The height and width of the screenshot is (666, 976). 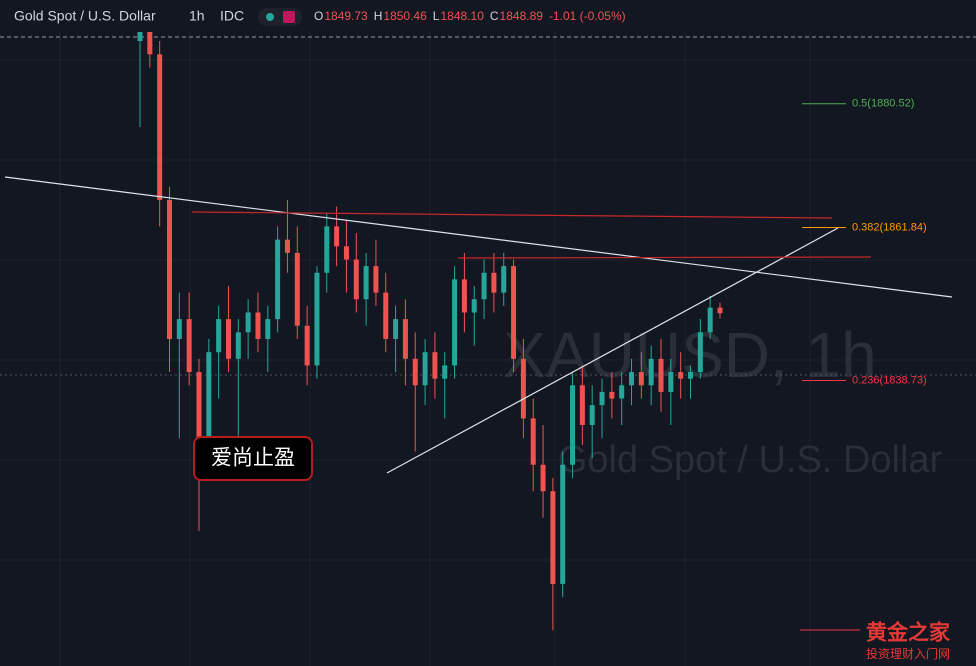 I want to click on watermark-ticker: XAUUSD, 1h, so click(x=689, y=355).